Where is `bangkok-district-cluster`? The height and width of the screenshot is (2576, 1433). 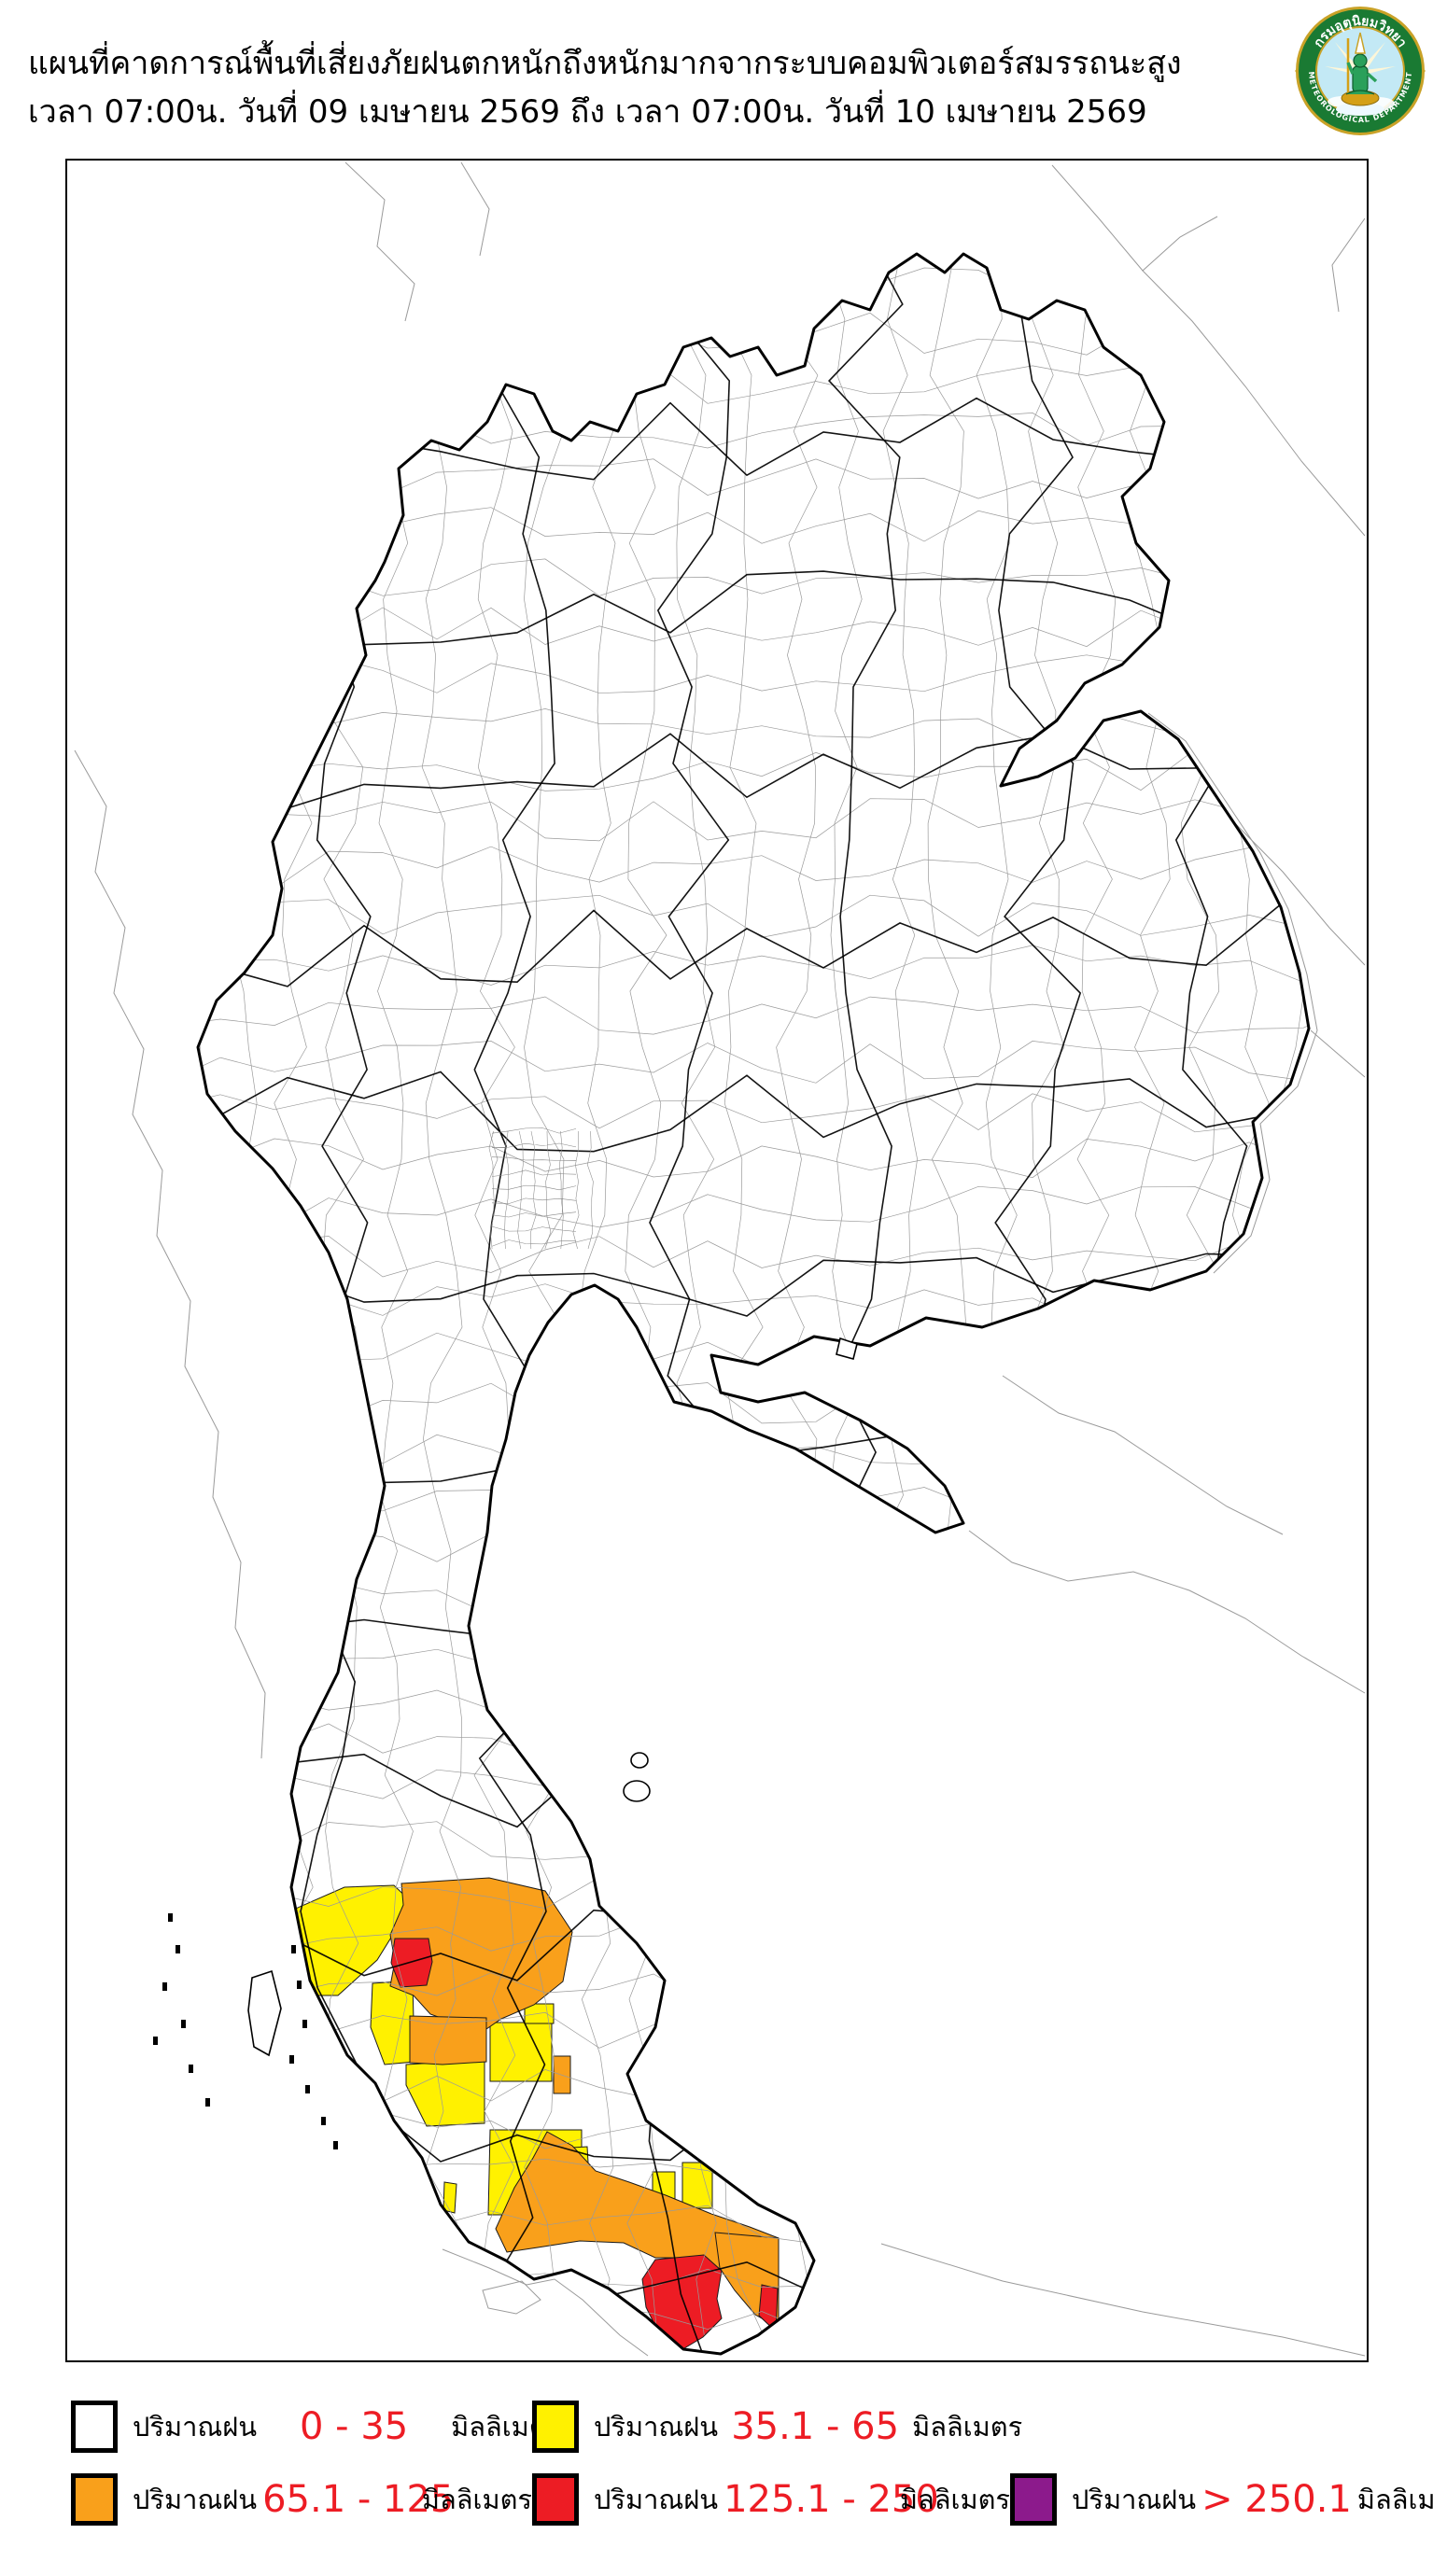 bangkok-district-cluster is located at coordinates (541, 1188).